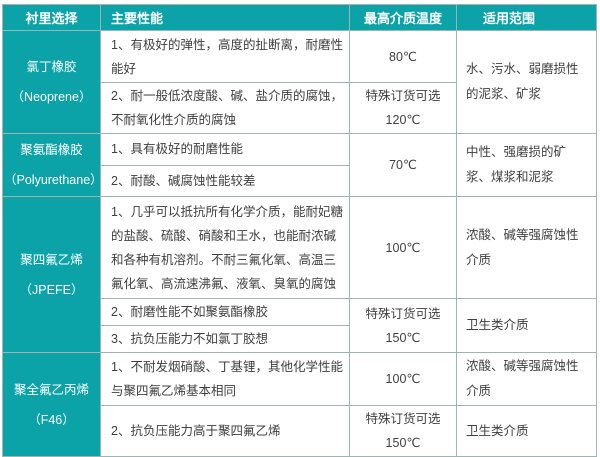 The image size is (600, 457). What do you see at coordinates (526, 82) in the screenshot?
I see `range-cell: 水、污水、弱磨损性的泥浆、矿浆` at bounding box center [526, 82].